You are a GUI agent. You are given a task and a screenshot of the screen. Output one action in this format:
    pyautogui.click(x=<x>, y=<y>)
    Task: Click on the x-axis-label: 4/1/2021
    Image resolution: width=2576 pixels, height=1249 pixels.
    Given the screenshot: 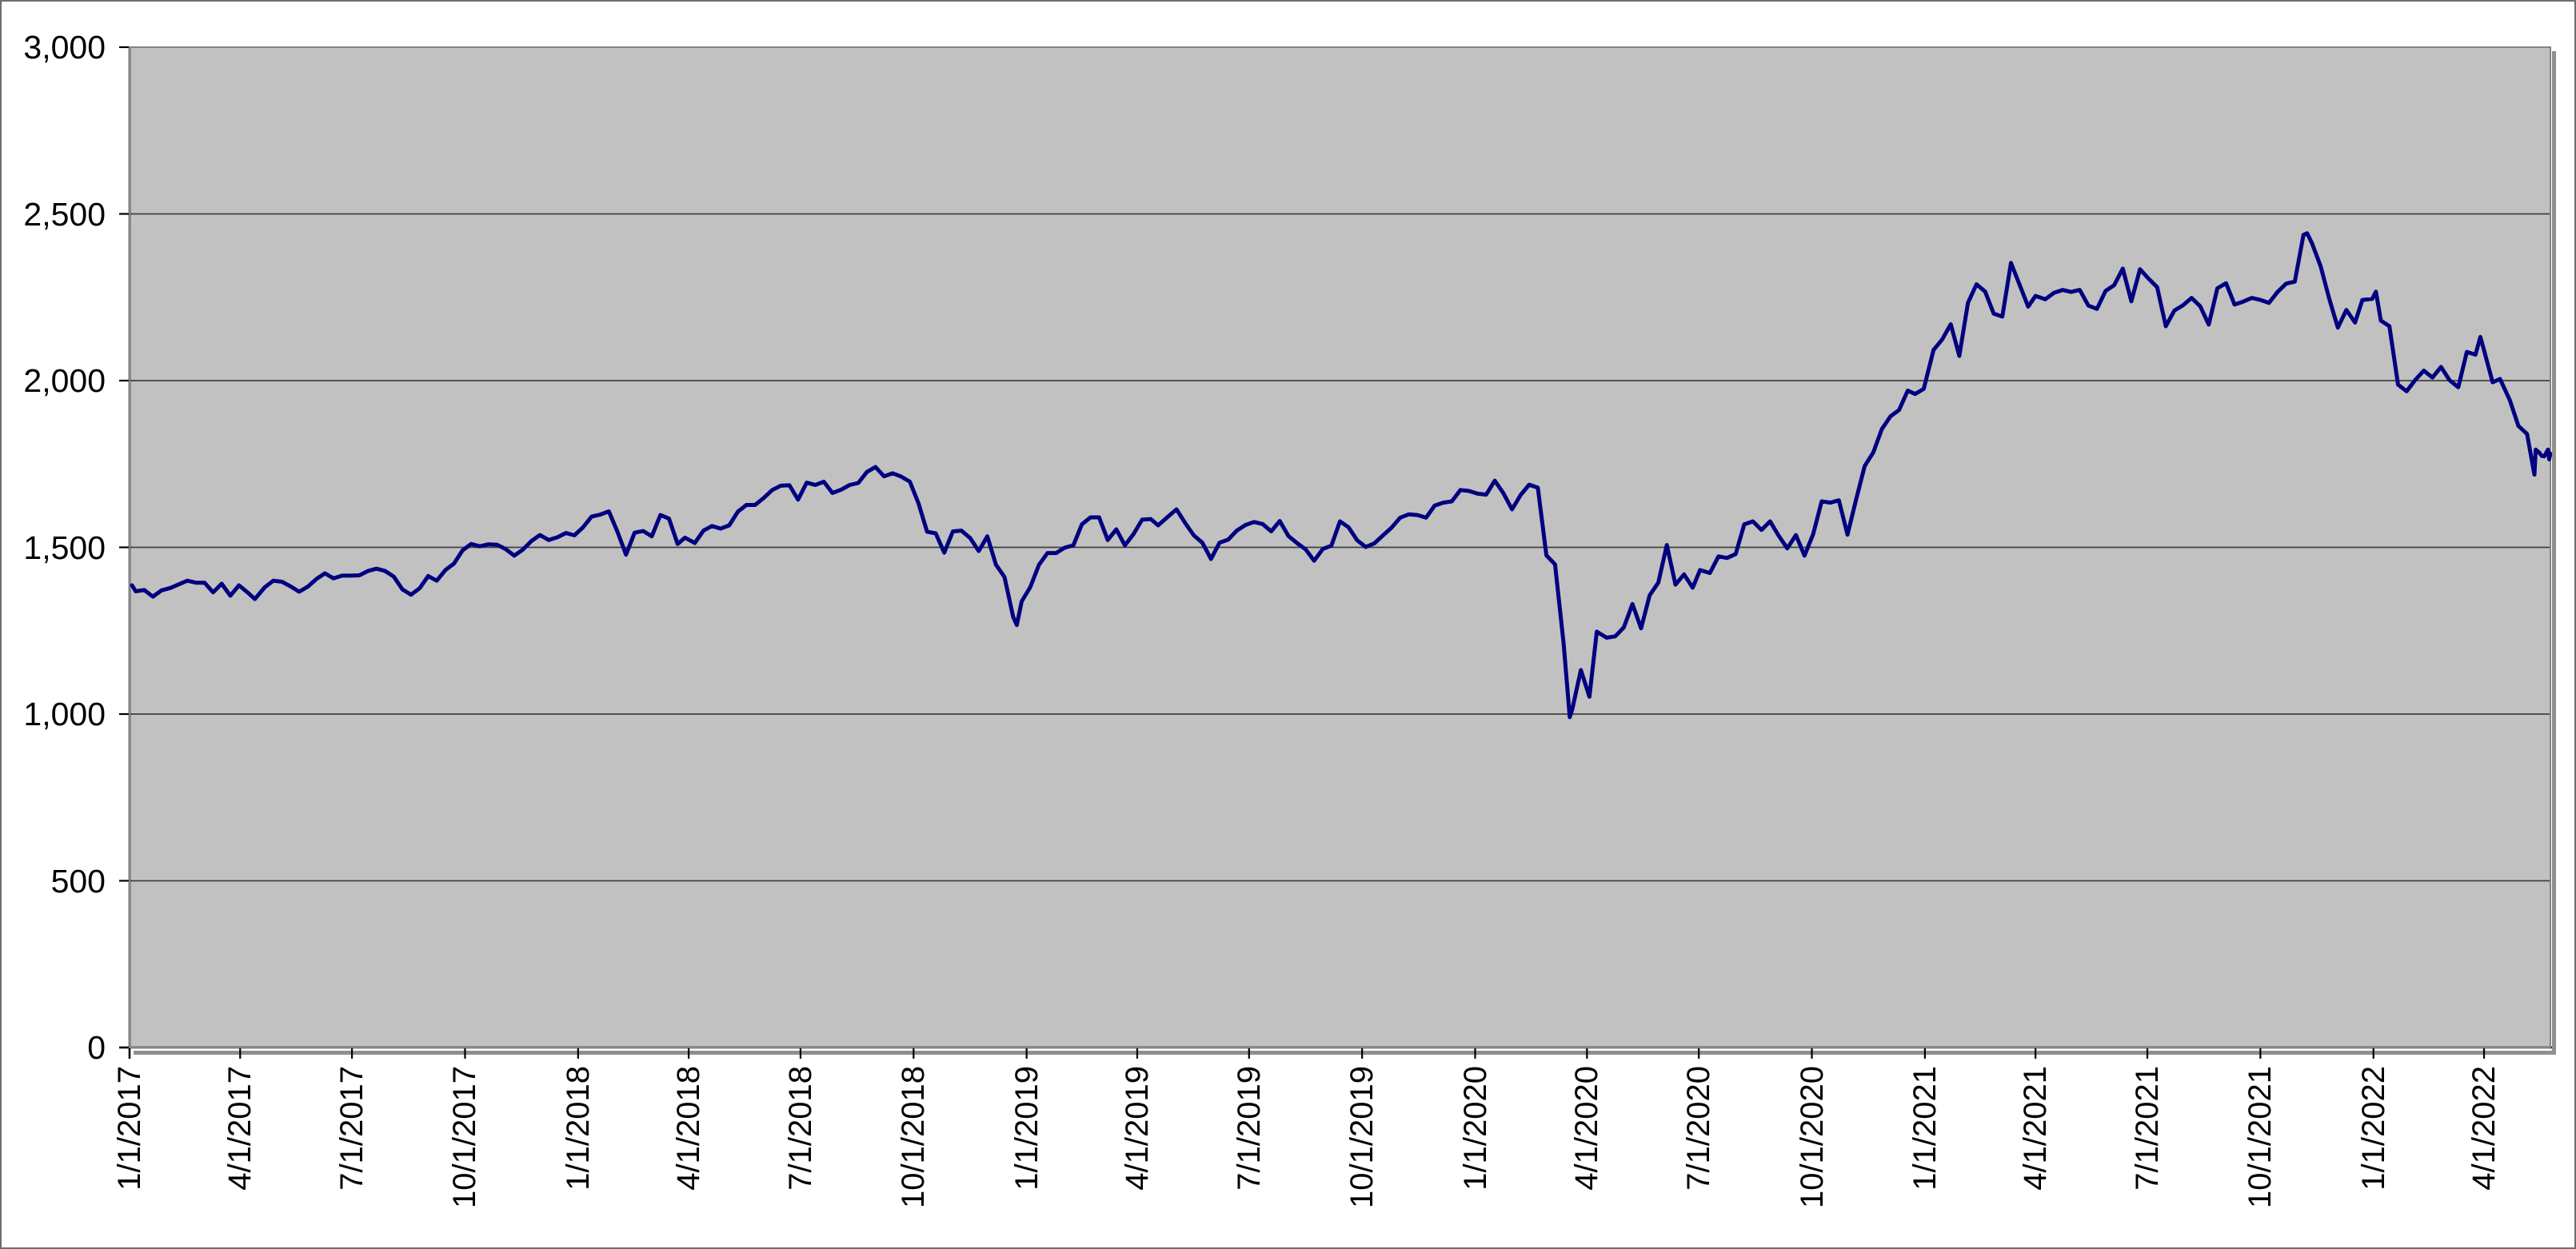 What is the action you would take?
    pyautogui.click(x=2036, y=1128)
    